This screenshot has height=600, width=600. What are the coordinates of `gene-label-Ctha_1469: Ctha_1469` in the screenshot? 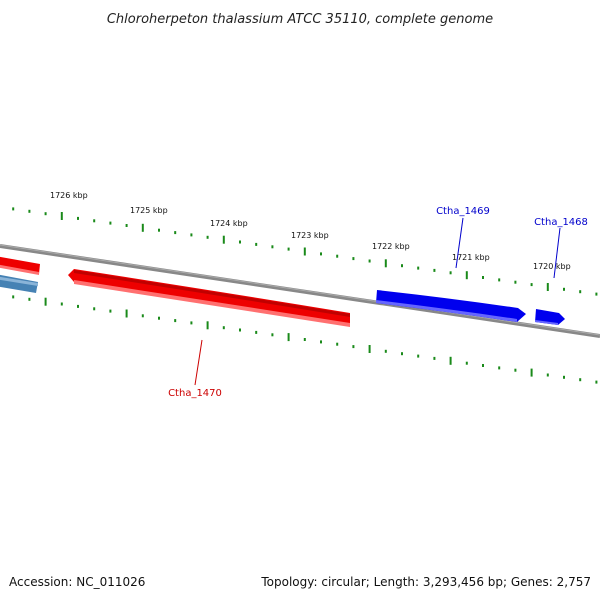 It's located at (463, 211).